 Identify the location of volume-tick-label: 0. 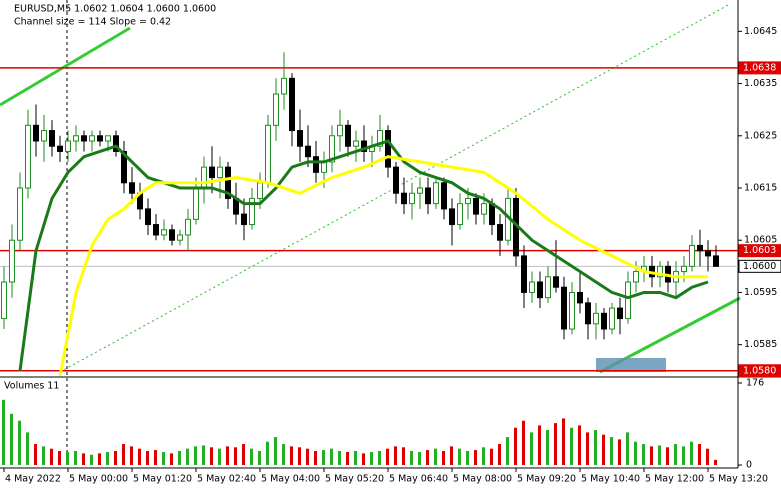
(749, 465).